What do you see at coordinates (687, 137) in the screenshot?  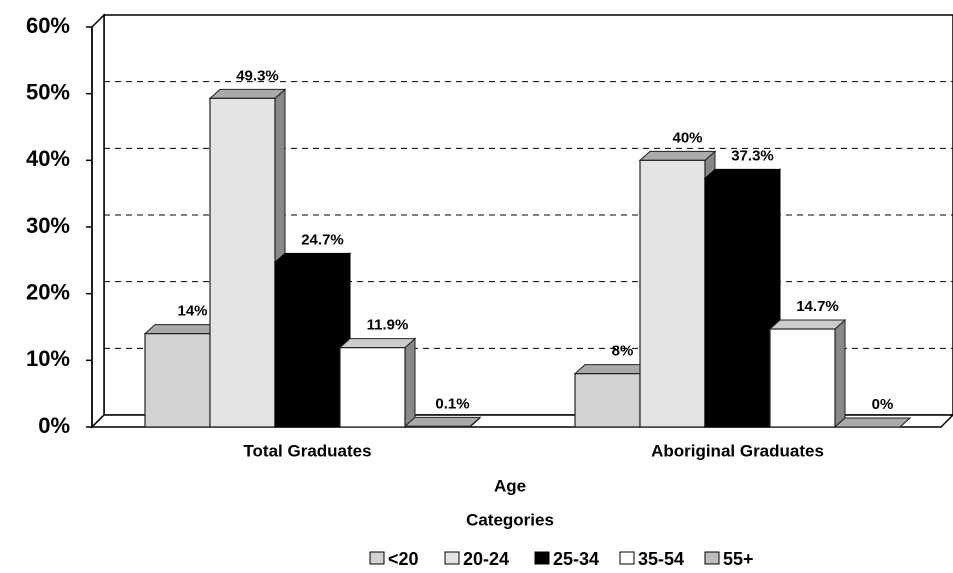 I see `value-label: 40%` at bounding box center [687, 137].